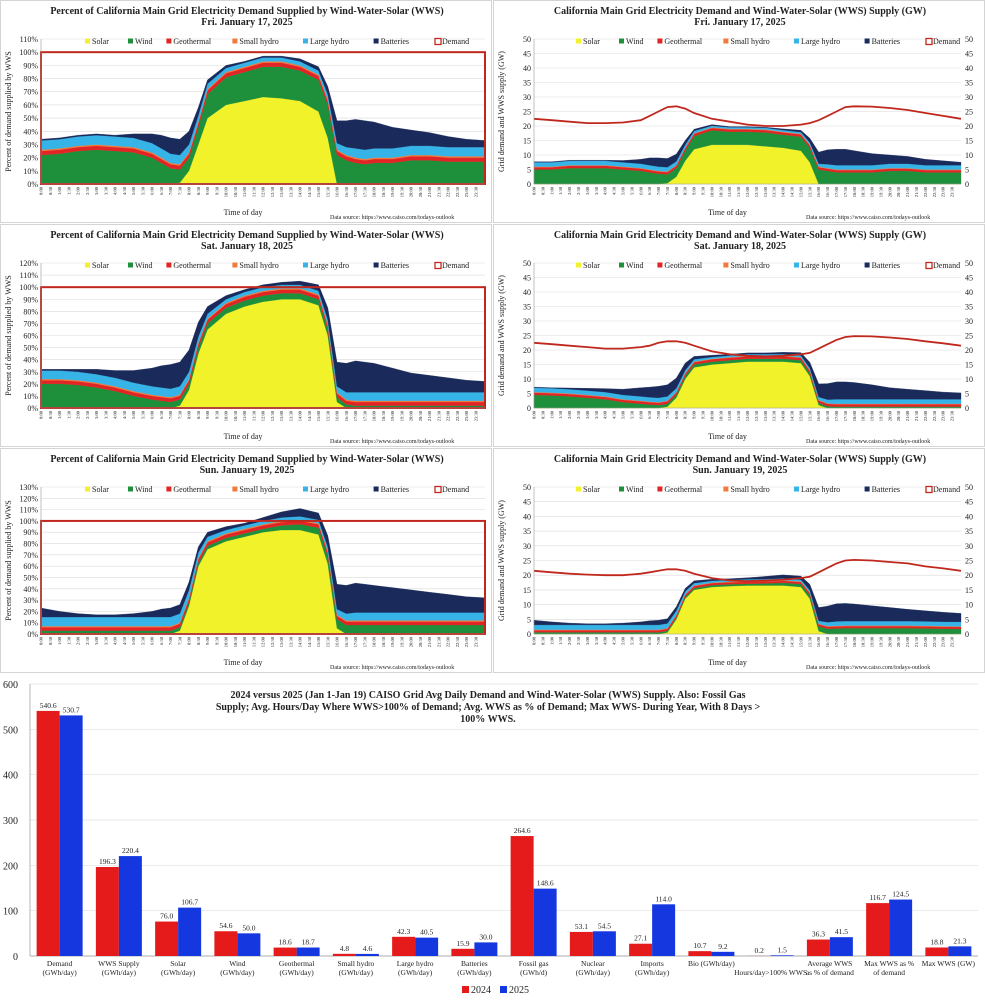 The height and width of the screenshot is (1000, 985). What do you see at coordinates (438, 415) in the screenshot?
I see `x-tick-label: 21:30` at bounding box center [438, 415].